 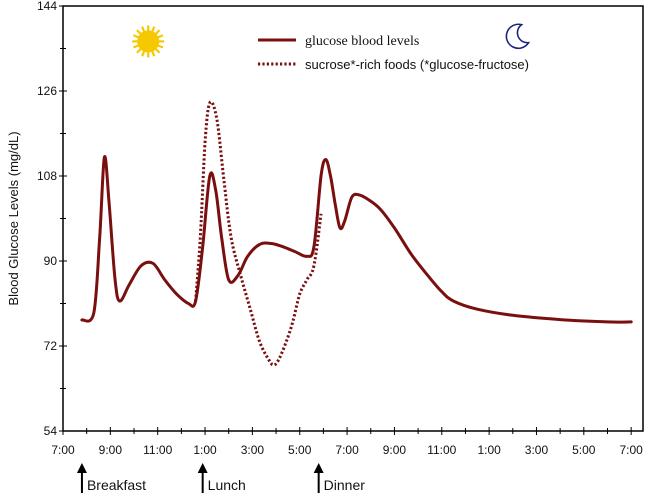 I want to click on sun-disc, so click(x=148, y=41).